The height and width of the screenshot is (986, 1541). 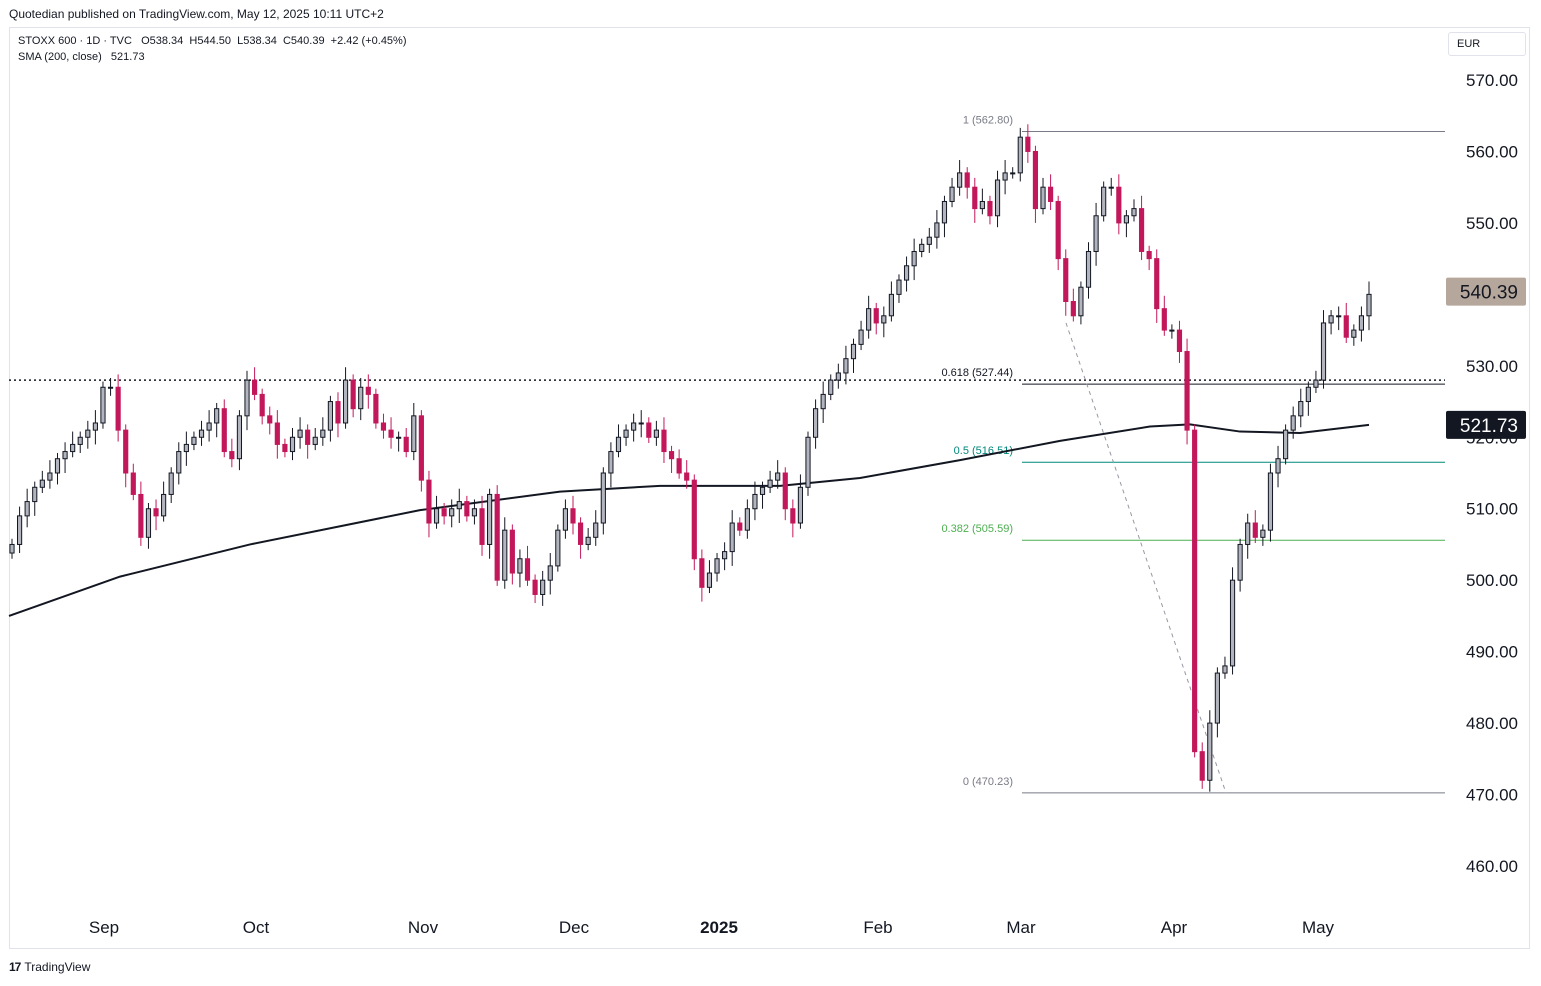 I want to click on x-tick-label: 2025, so click(x=719, y=927).